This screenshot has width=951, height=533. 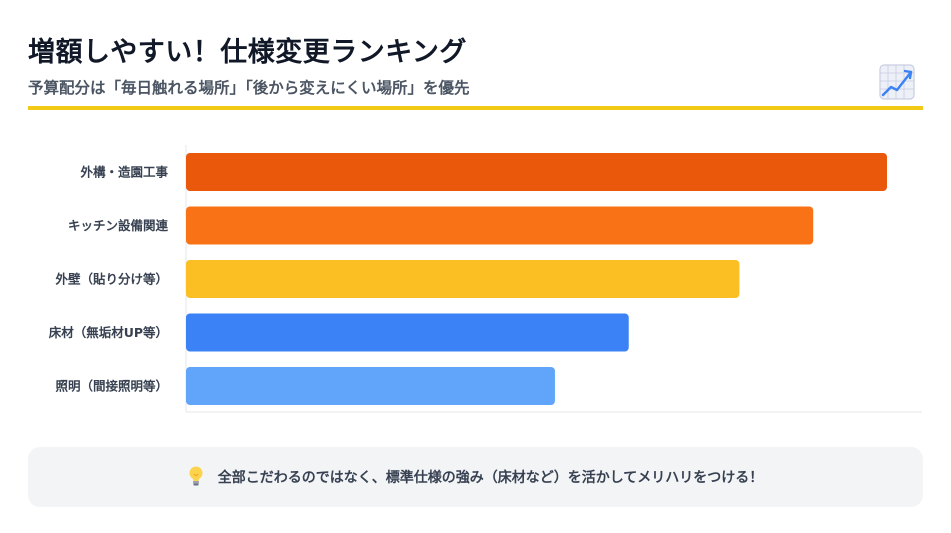 I want to click on chart-increasing-icon, so click(x=897, y=82).